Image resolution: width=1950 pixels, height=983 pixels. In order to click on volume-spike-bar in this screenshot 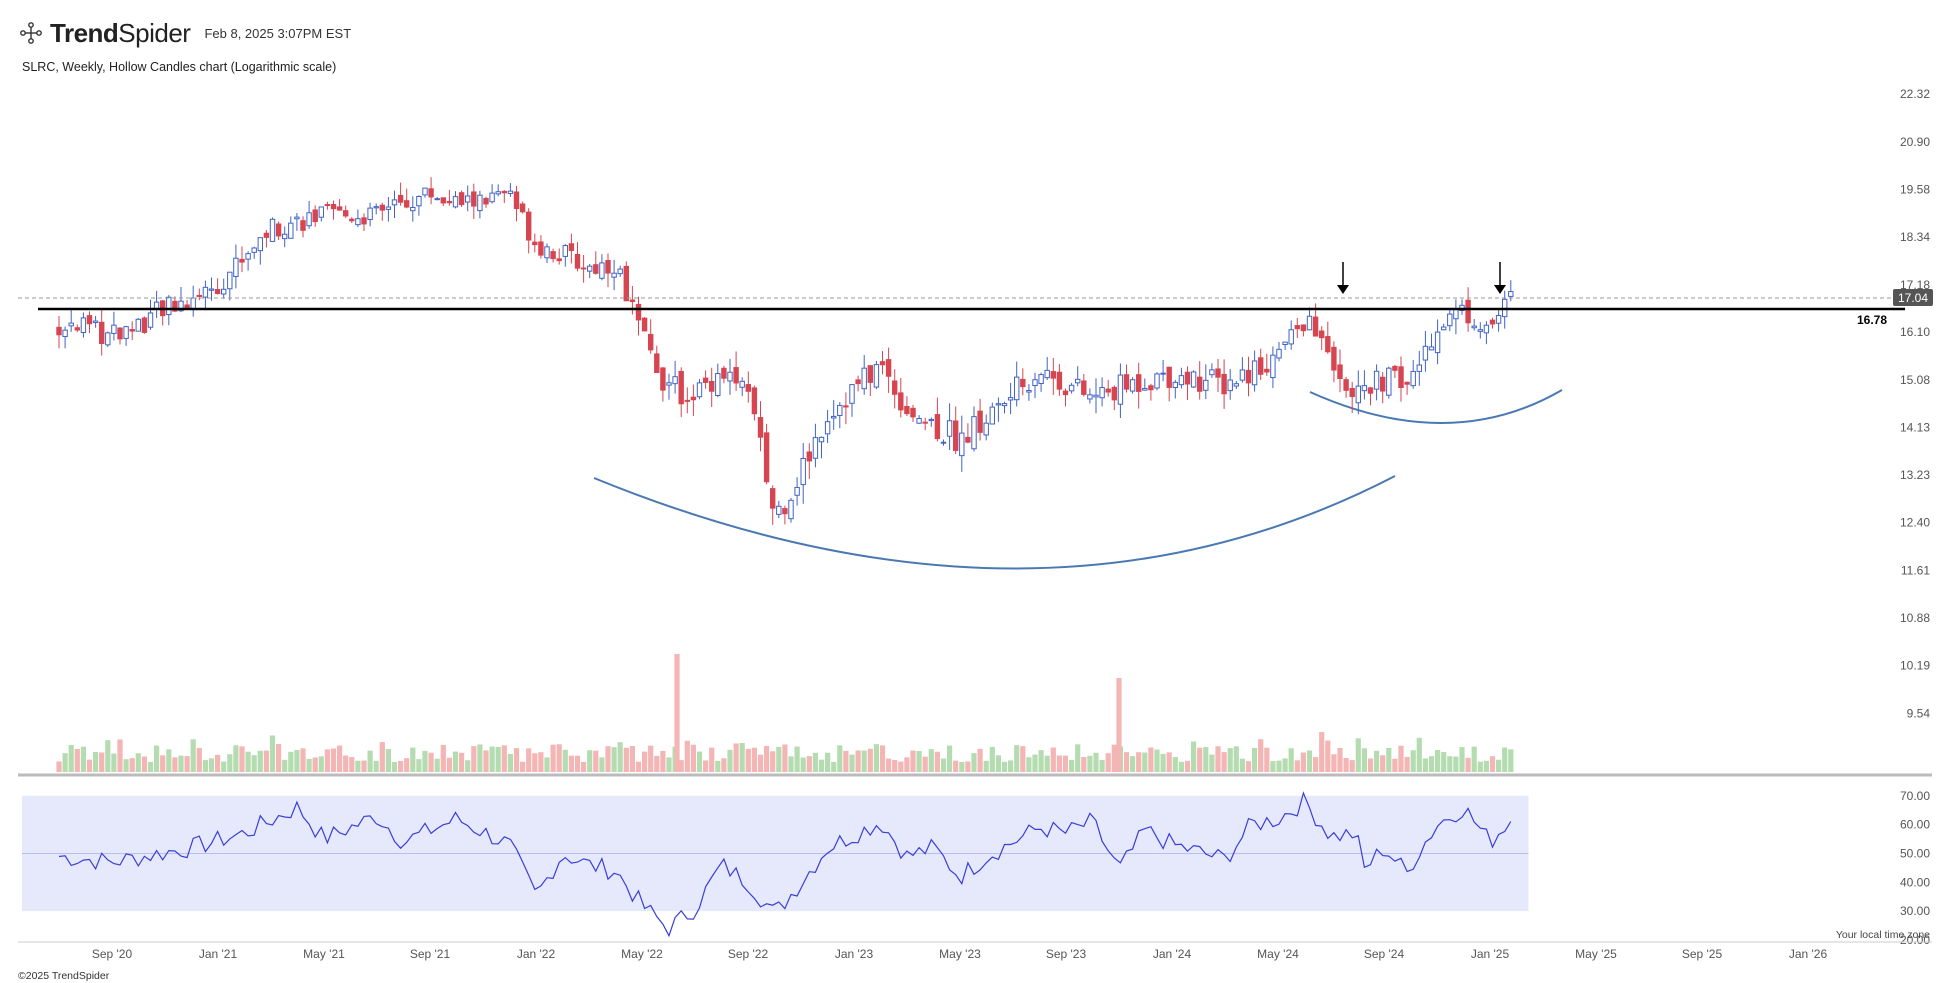, I will do `click(1119, 725)`.